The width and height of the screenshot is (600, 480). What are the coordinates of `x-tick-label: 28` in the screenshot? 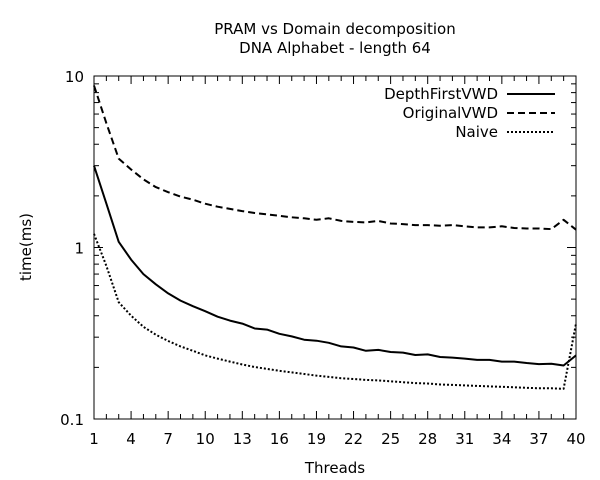 It's located at (427, 439).